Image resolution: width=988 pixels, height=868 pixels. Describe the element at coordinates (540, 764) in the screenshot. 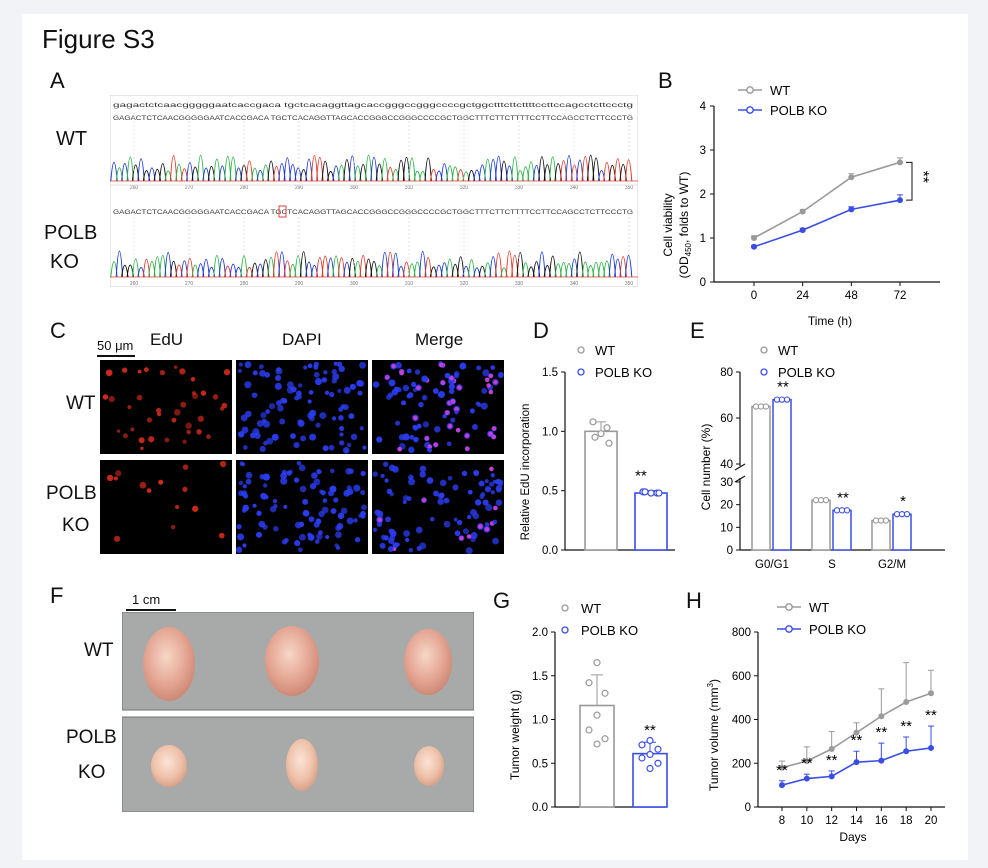

I see `y-tick-label: 0.5` at that location.